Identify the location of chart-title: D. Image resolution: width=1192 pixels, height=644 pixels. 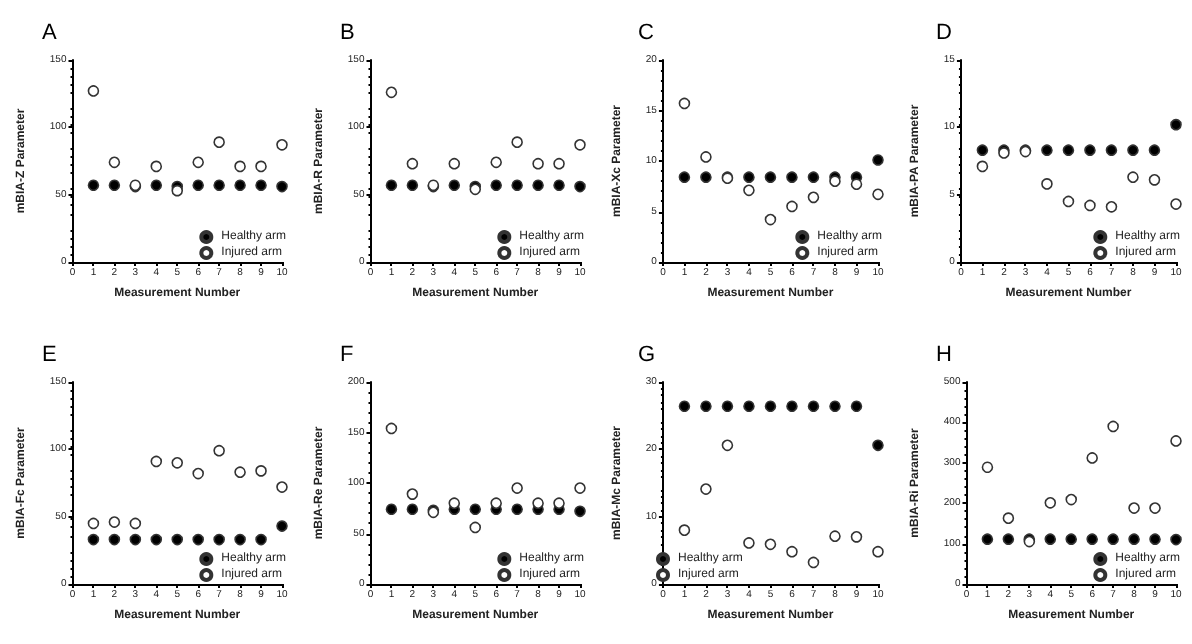
(944, 33).